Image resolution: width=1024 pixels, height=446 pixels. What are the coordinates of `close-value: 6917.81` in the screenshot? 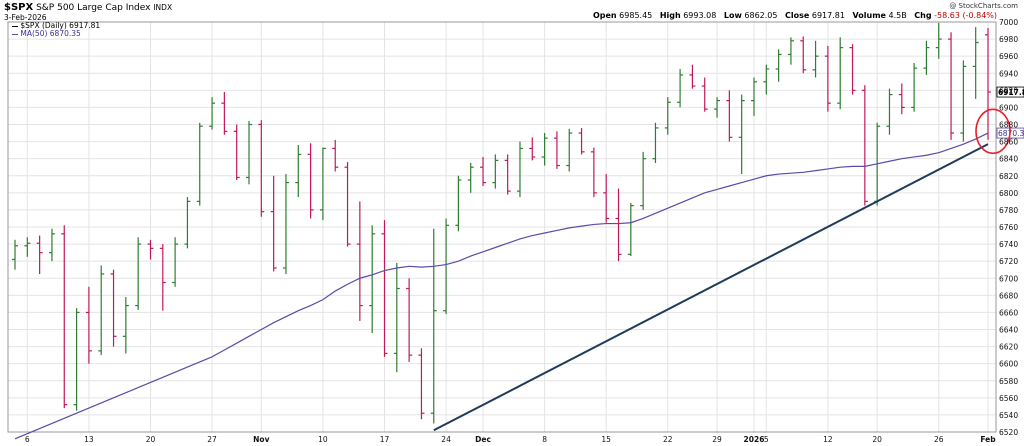 It's located at (828, 15).